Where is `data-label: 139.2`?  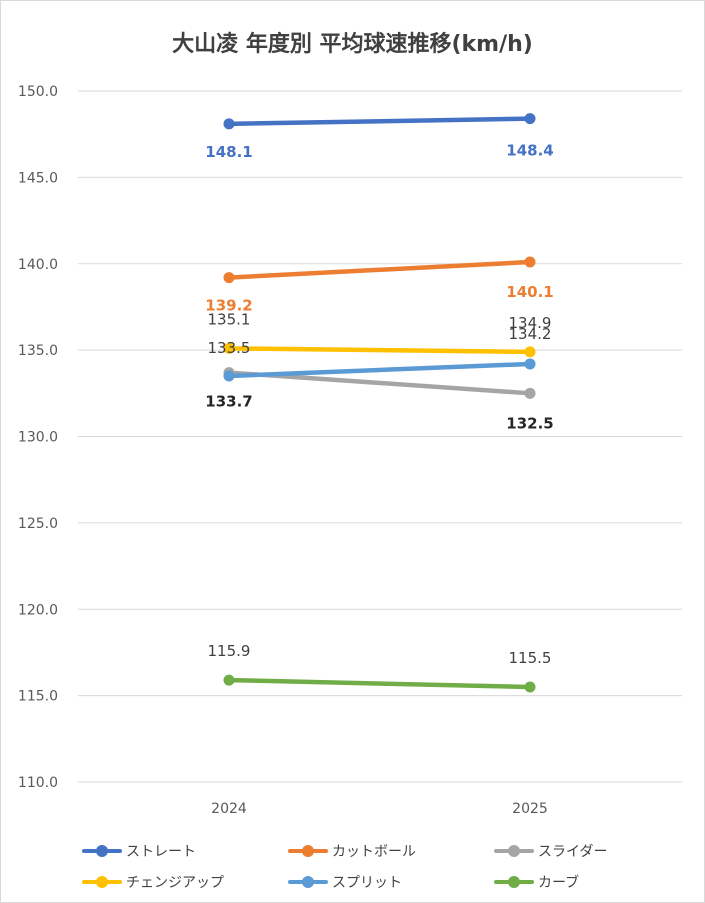
data-label: 139.2 is located at coordinates (228, 306).